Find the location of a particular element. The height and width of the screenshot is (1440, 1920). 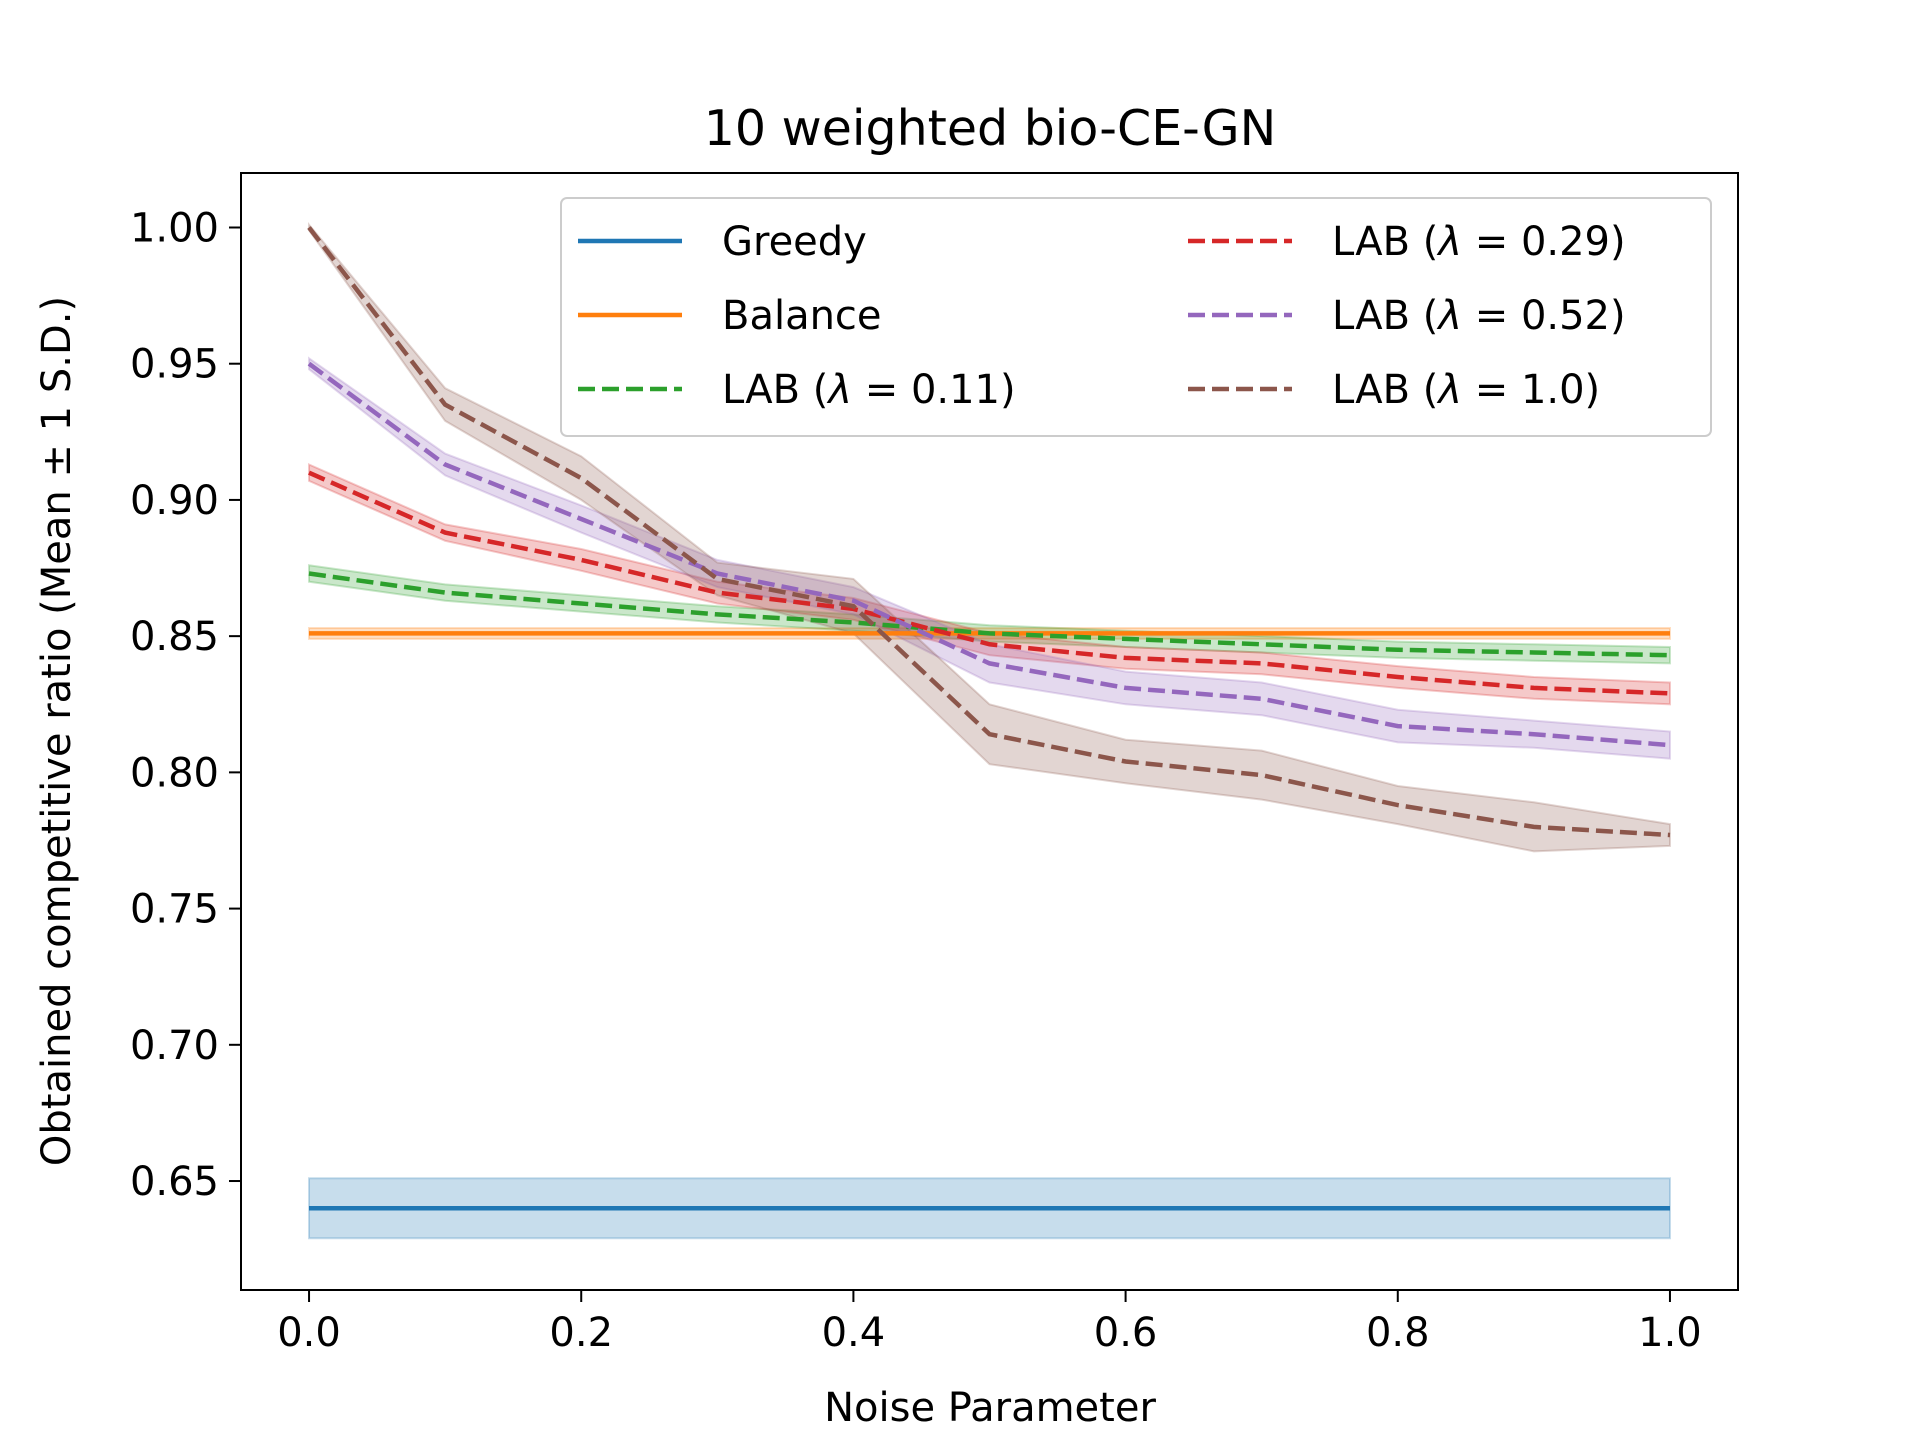

y-tick-label: 1.00 is located at coordinates (174, 228).